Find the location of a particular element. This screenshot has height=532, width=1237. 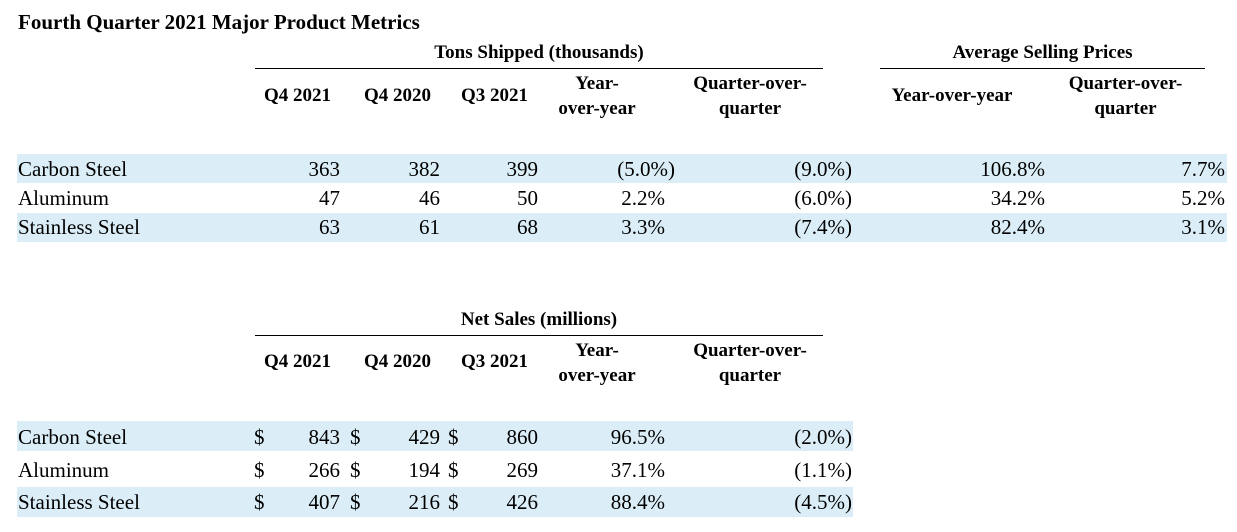

cell: (4.5%) is located at coordinates (823, 502).